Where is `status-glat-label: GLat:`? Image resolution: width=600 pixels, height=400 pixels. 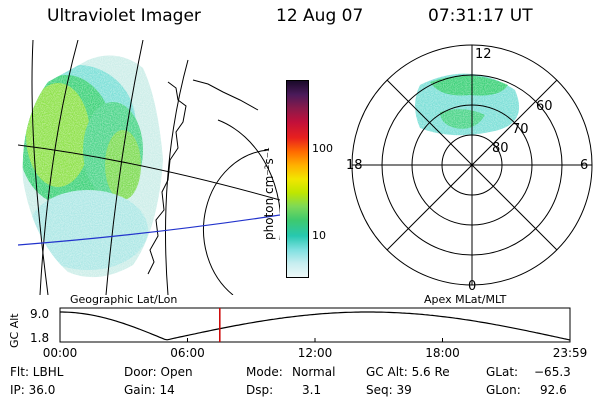 status-glat-label: GLat: is located at coordinates (502, 372).